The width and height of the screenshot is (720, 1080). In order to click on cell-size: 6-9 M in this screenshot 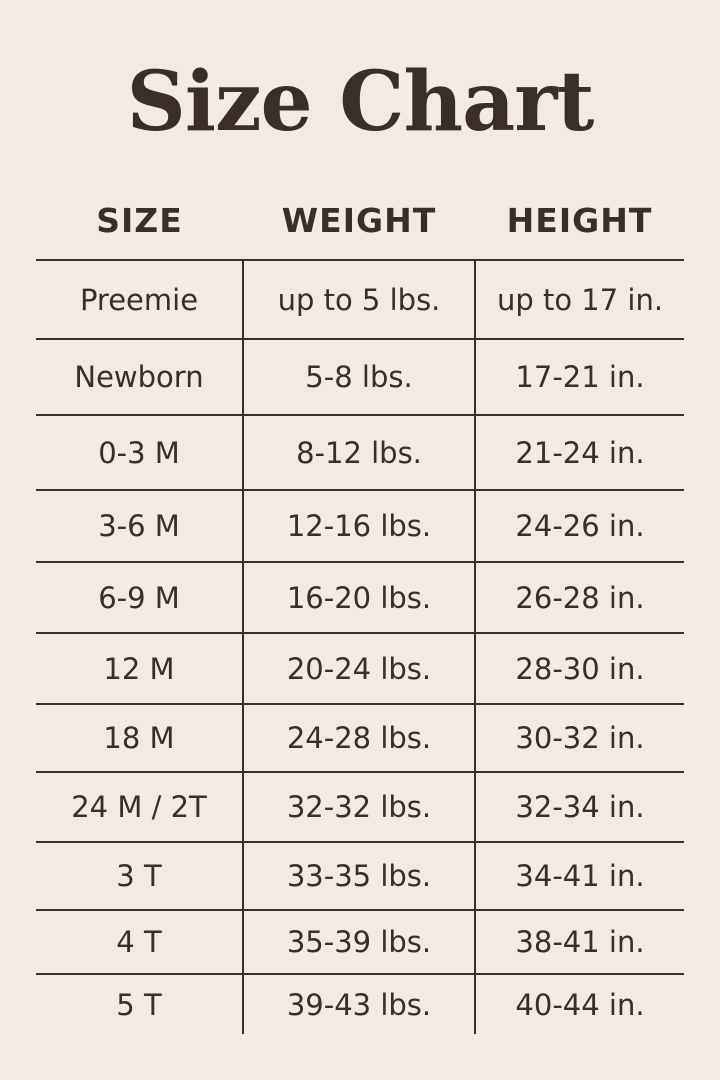, I will do `click(139, 597)`.